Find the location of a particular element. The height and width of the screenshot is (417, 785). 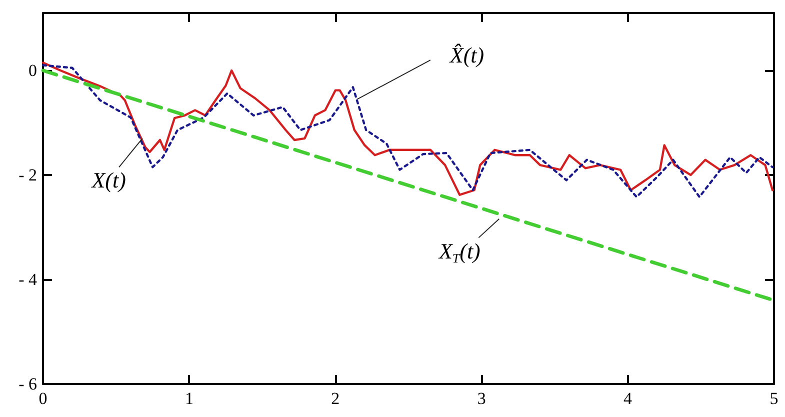

x-tick-label: 2 is located at coordinates (335, 398).